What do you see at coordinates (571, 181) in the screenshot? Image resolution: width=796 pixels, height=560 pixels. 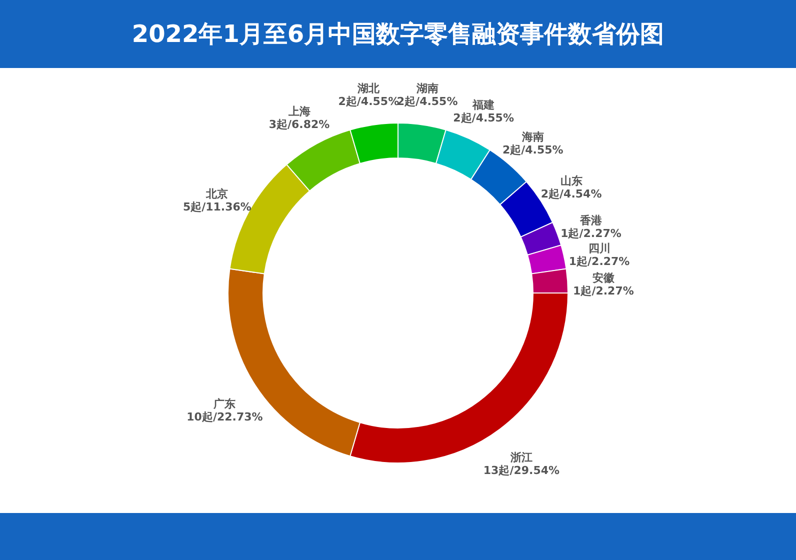 I see `slice-label: 山东` at bounding box center [571, 181].